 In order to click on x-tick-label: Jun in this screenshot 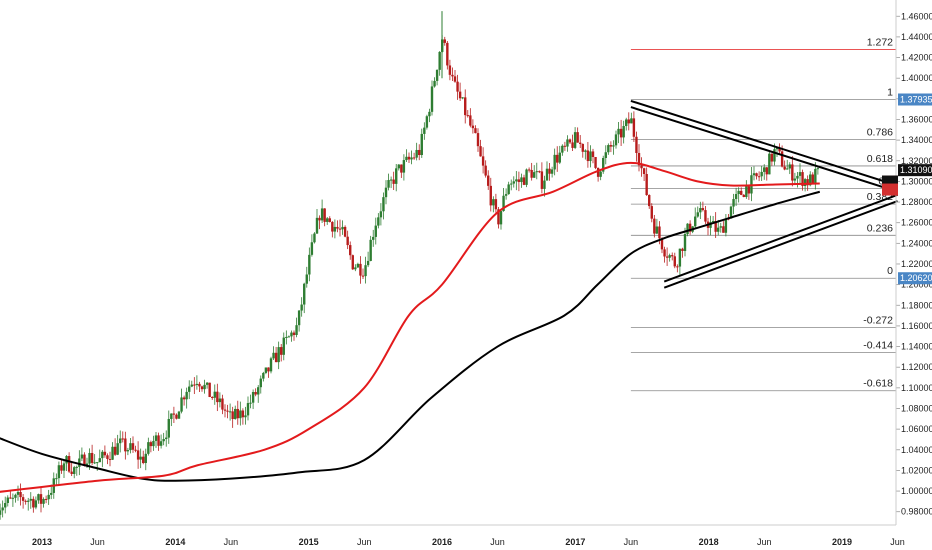, I will do `click(364, 542)`.